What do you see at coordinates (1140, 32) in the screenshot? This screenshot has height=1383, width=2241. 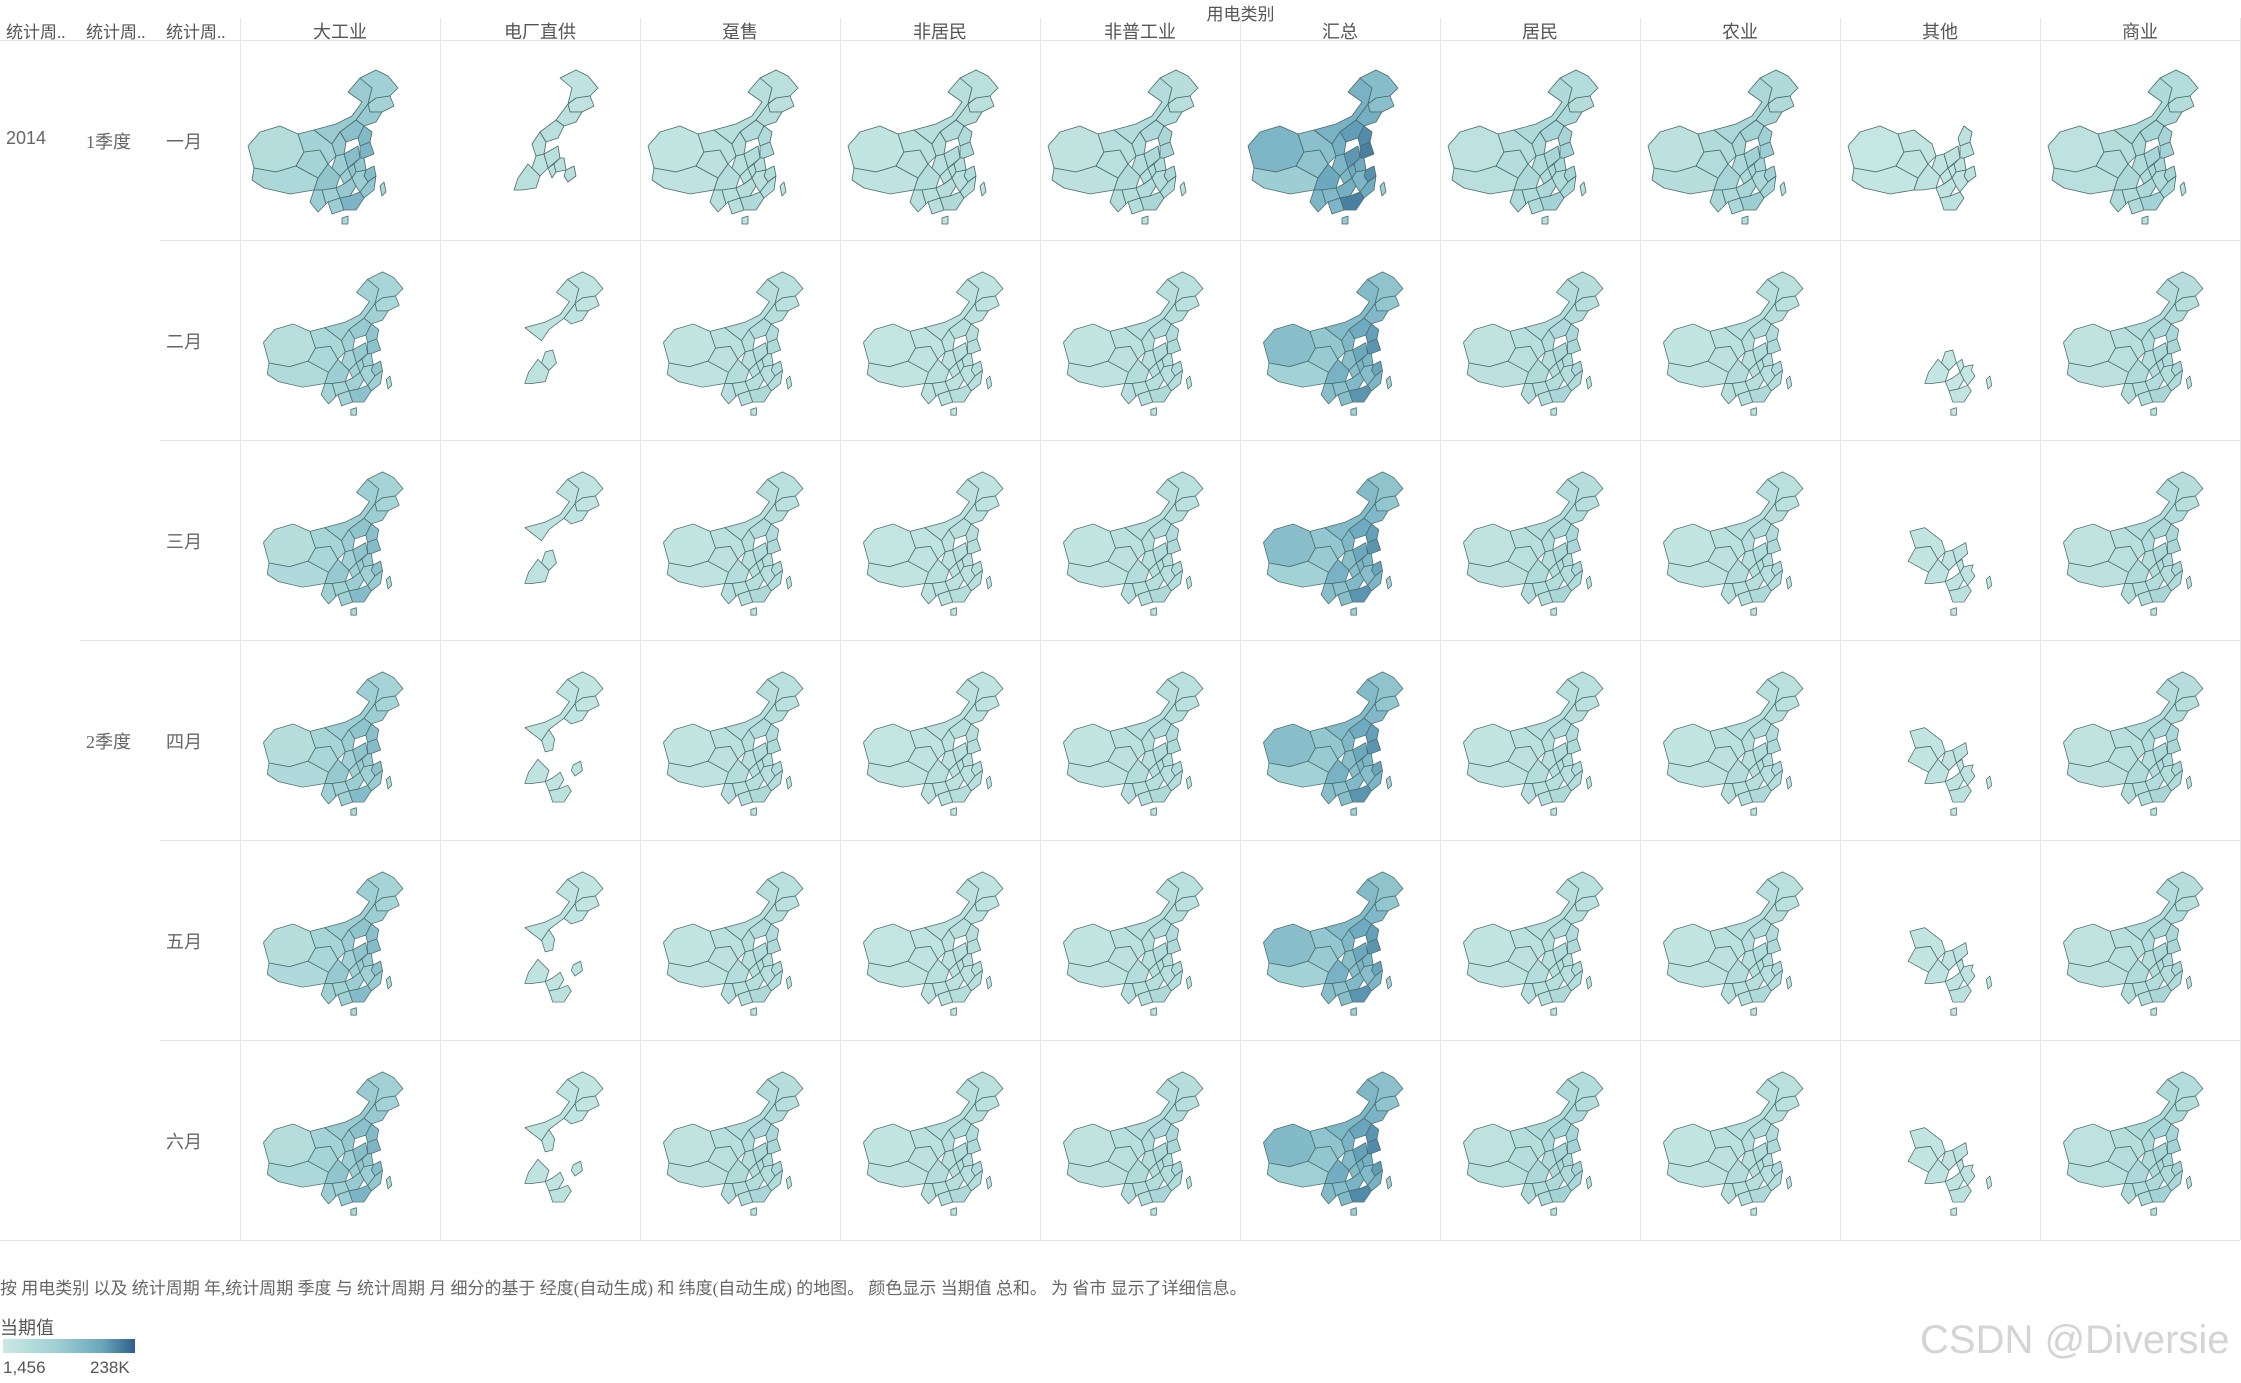 I see `column-header-4: 非普工业` at bounding box center [1140, 32].